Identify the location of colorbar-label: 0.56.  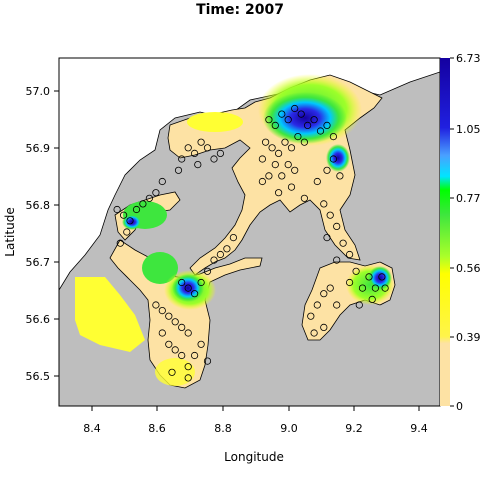
(468, 268).